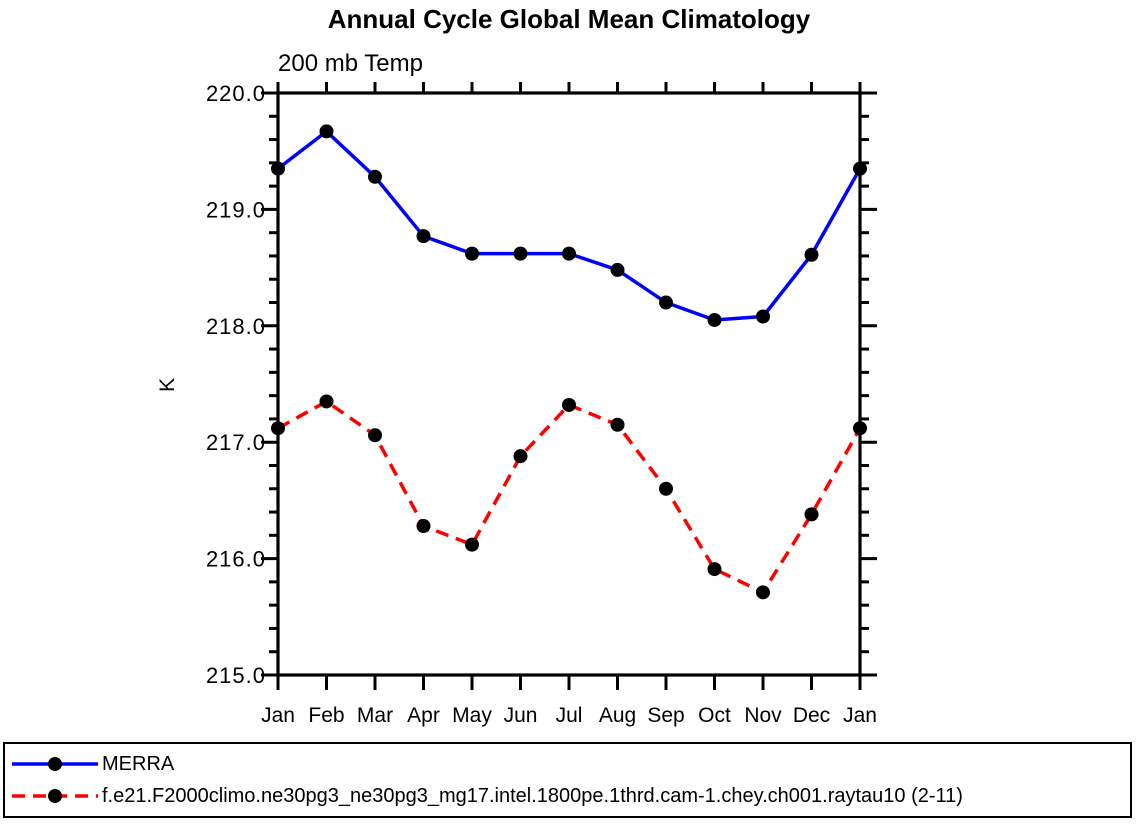 The height and width of the screenshot is (827, 1138). Describe the element at coordinates (138, 763) in the screenshot. I see `legend-label-merra: MERRA` at that location.